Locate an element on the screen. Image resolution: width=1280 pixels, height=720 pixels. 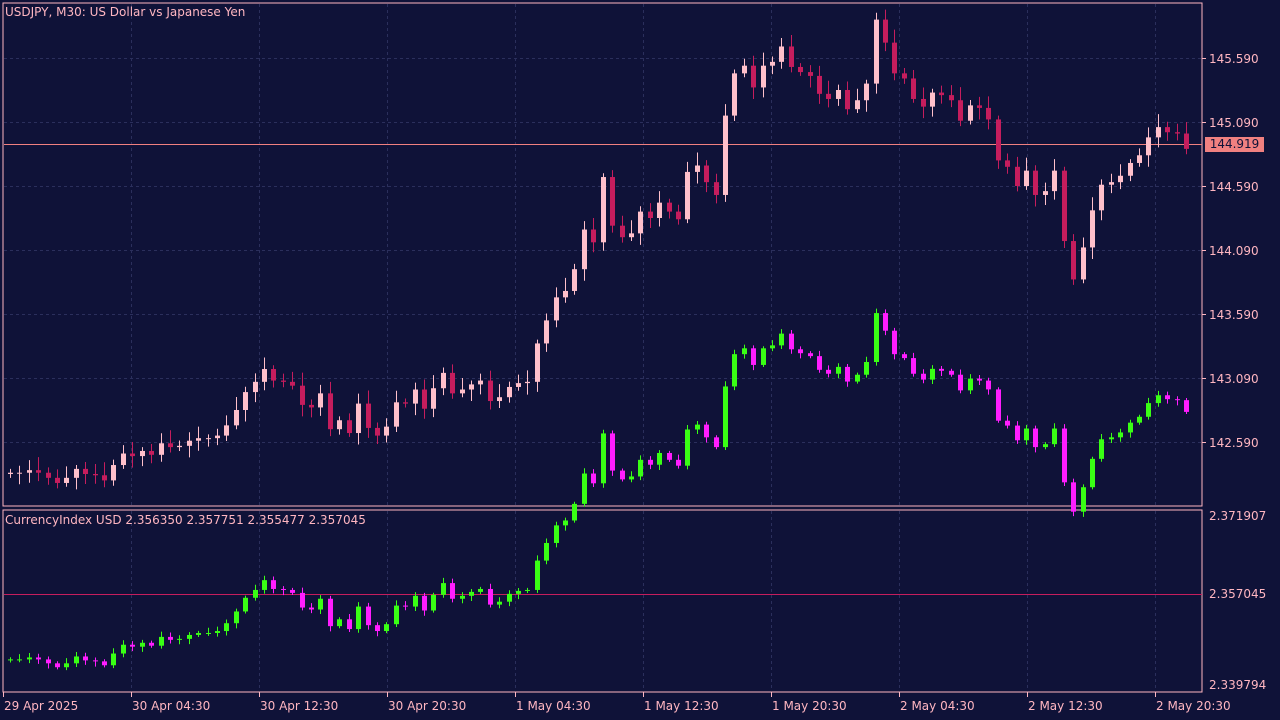
indicator-top-label: 2.371907 is located at coordinates (1238, 516).